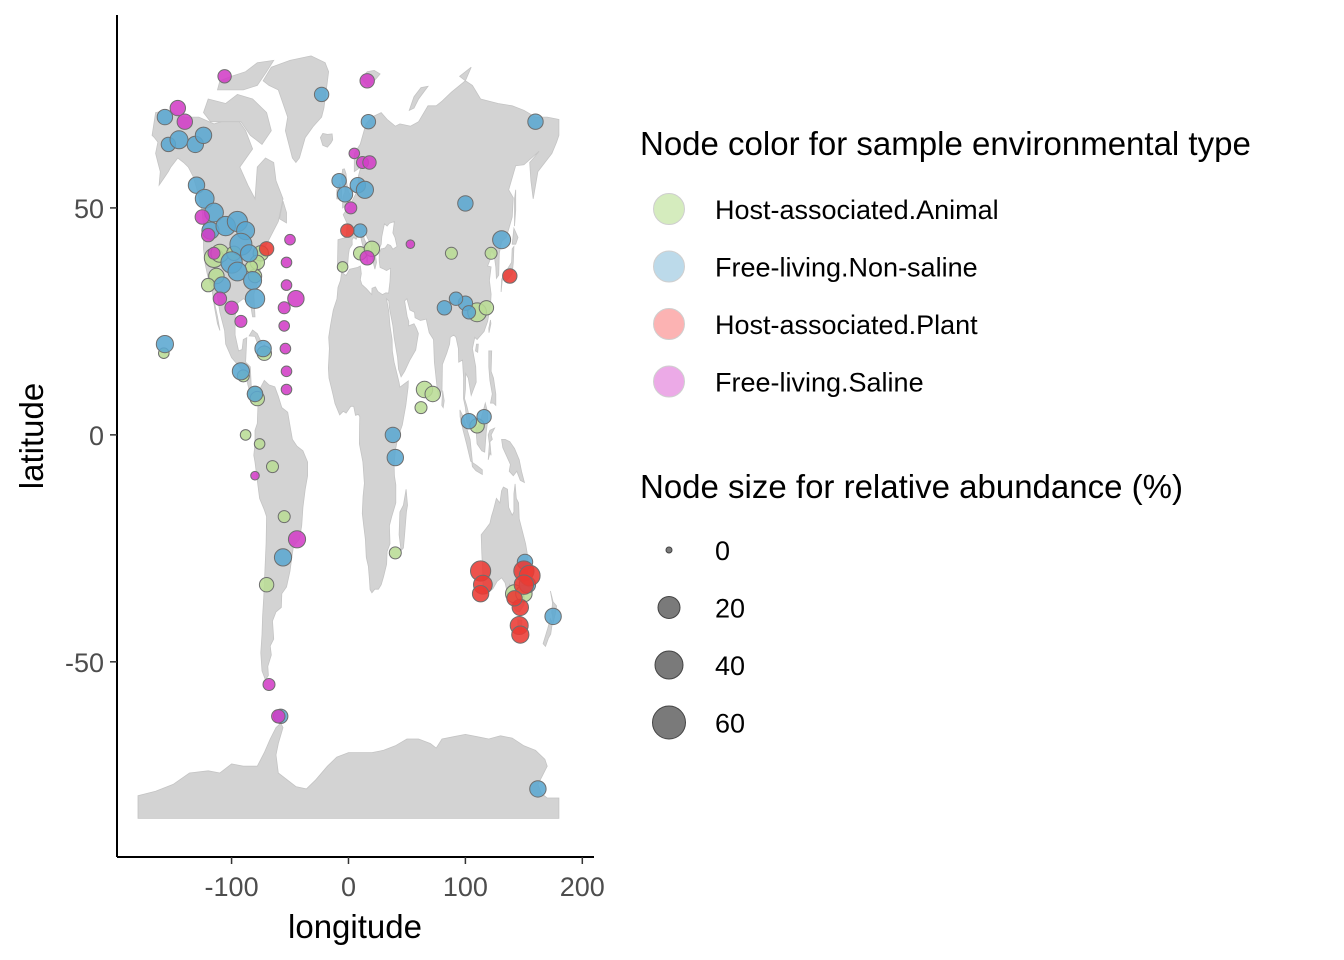 The height and width of the screenshot is (960, 1344). I want to click on land-severnaya, so click(465, 74).